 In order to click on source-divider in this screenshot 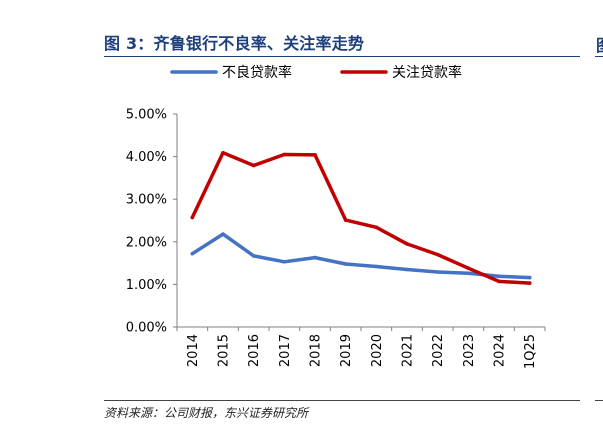, I will do `click(342, 400)`.